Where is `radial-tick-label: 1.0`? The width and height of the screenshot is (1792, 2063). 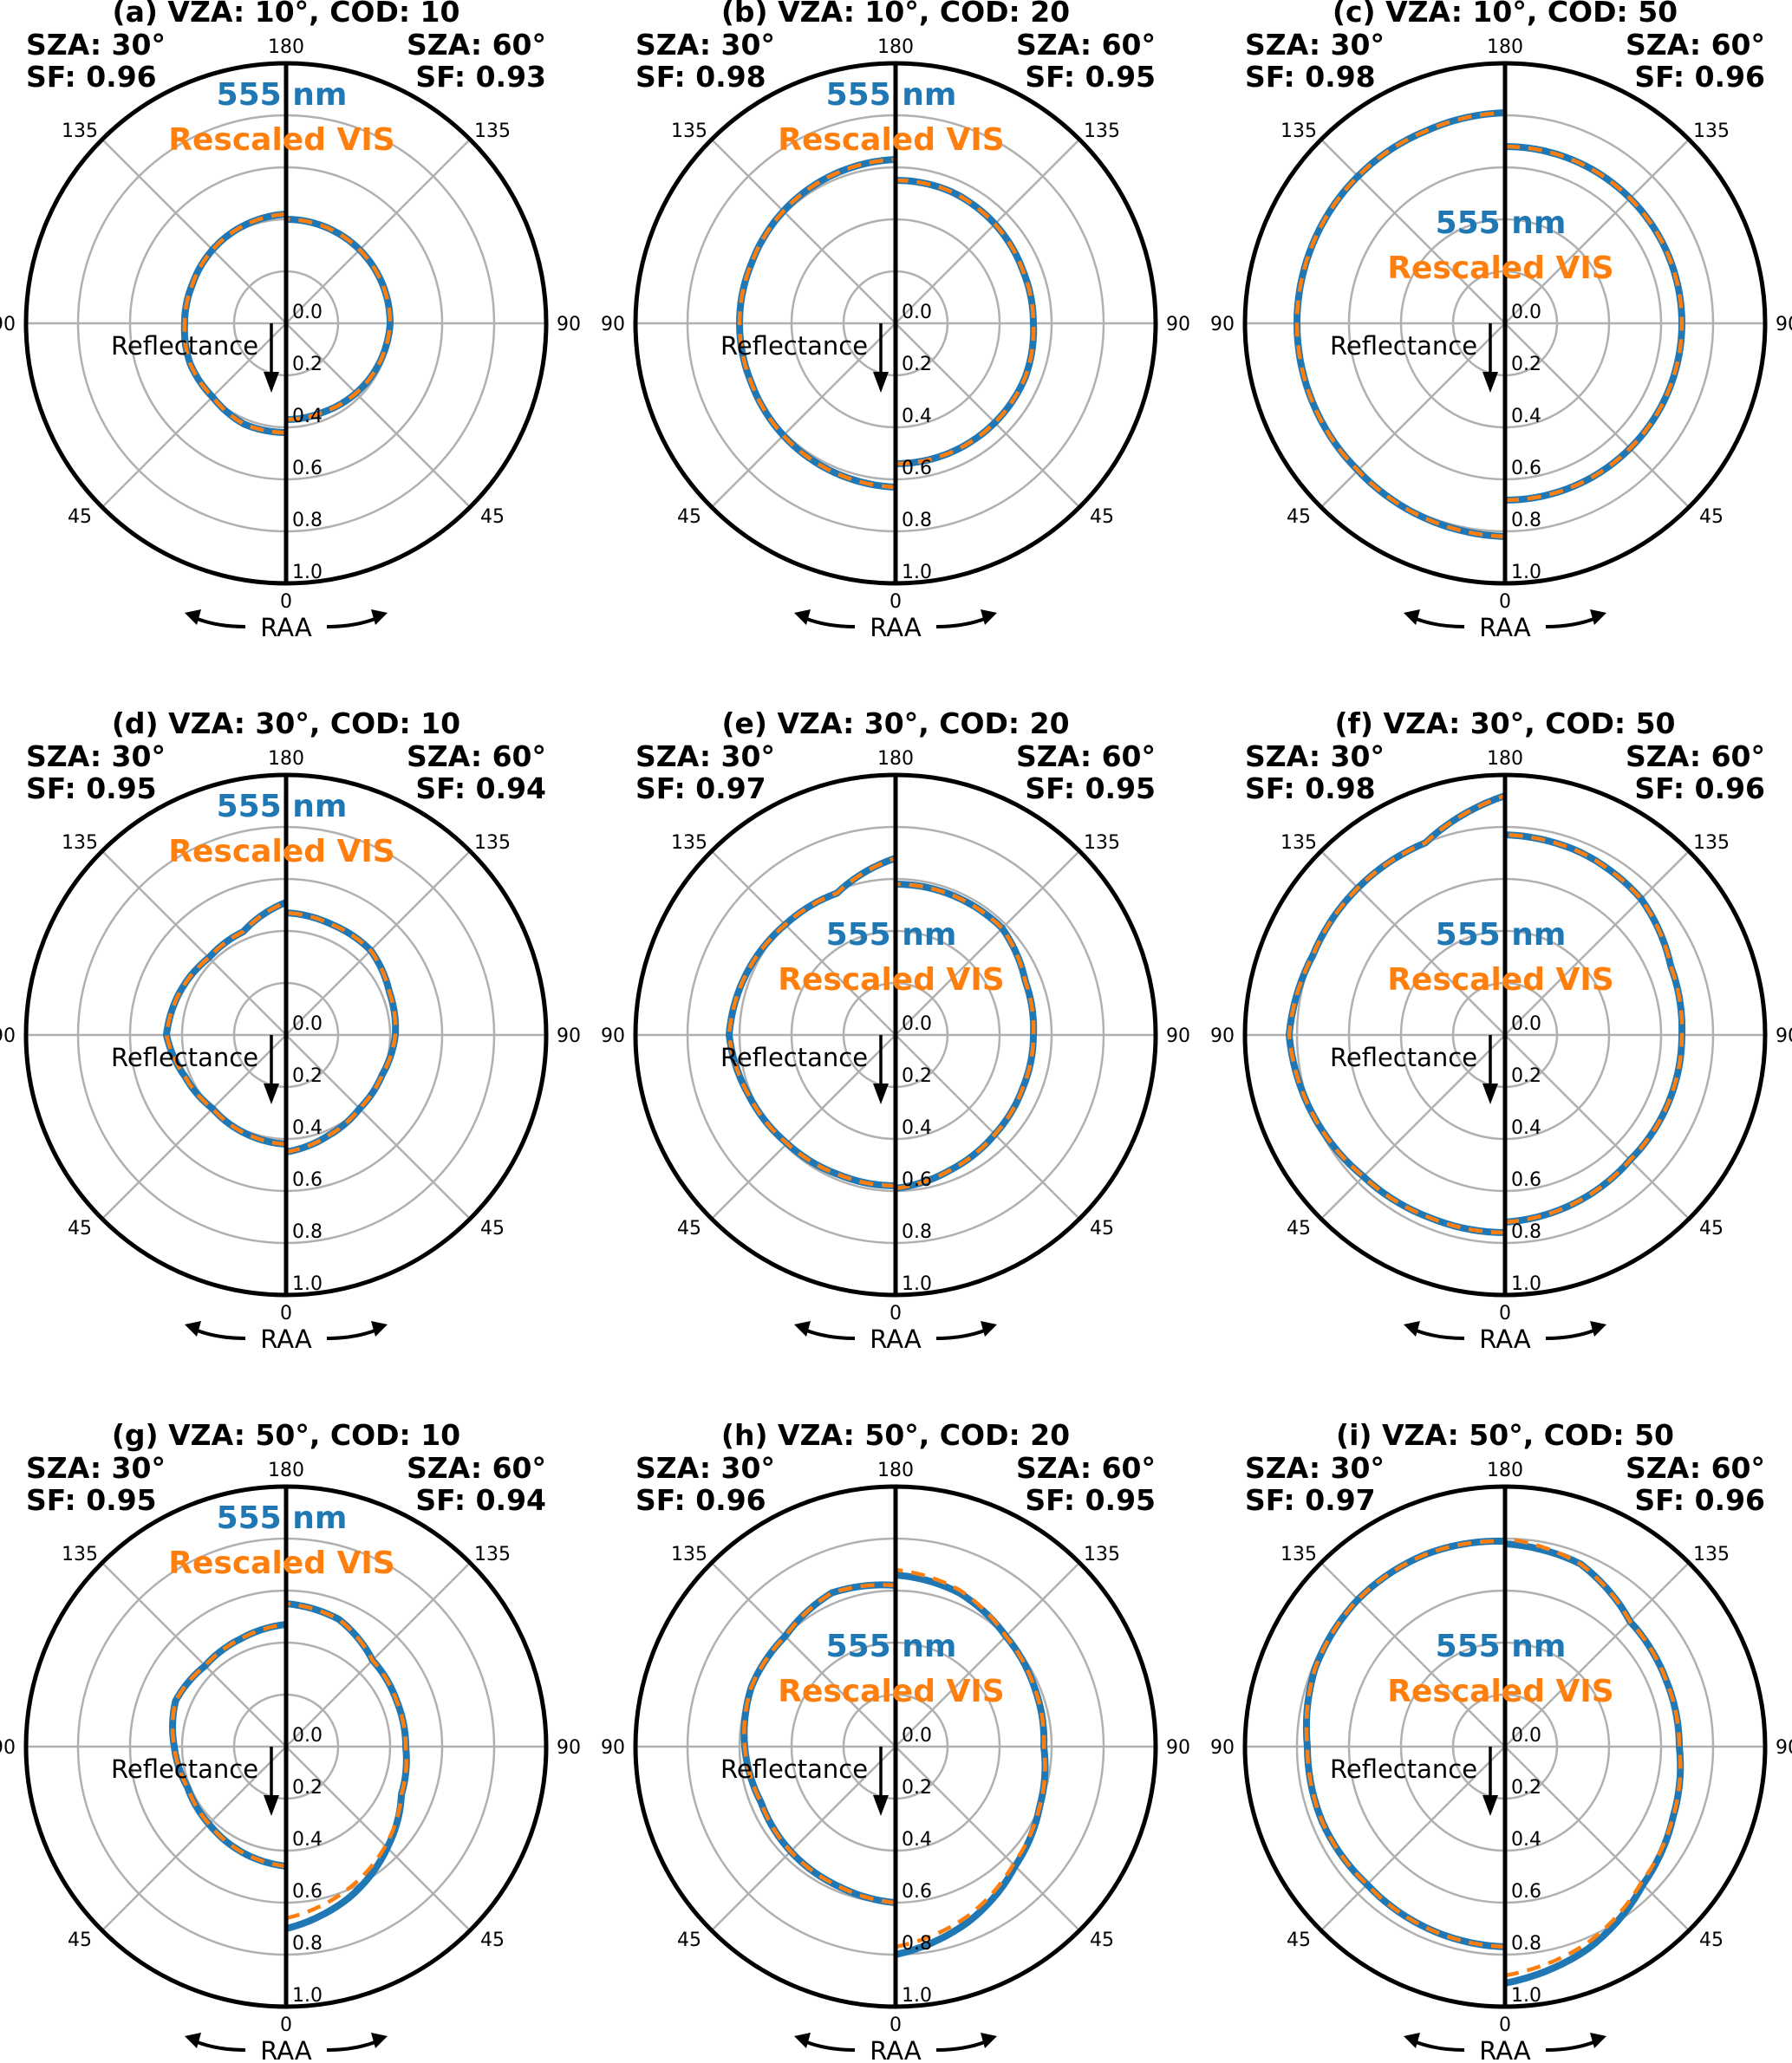 radial-tick-label: 1.0 is located at coordinates (1526, 572).